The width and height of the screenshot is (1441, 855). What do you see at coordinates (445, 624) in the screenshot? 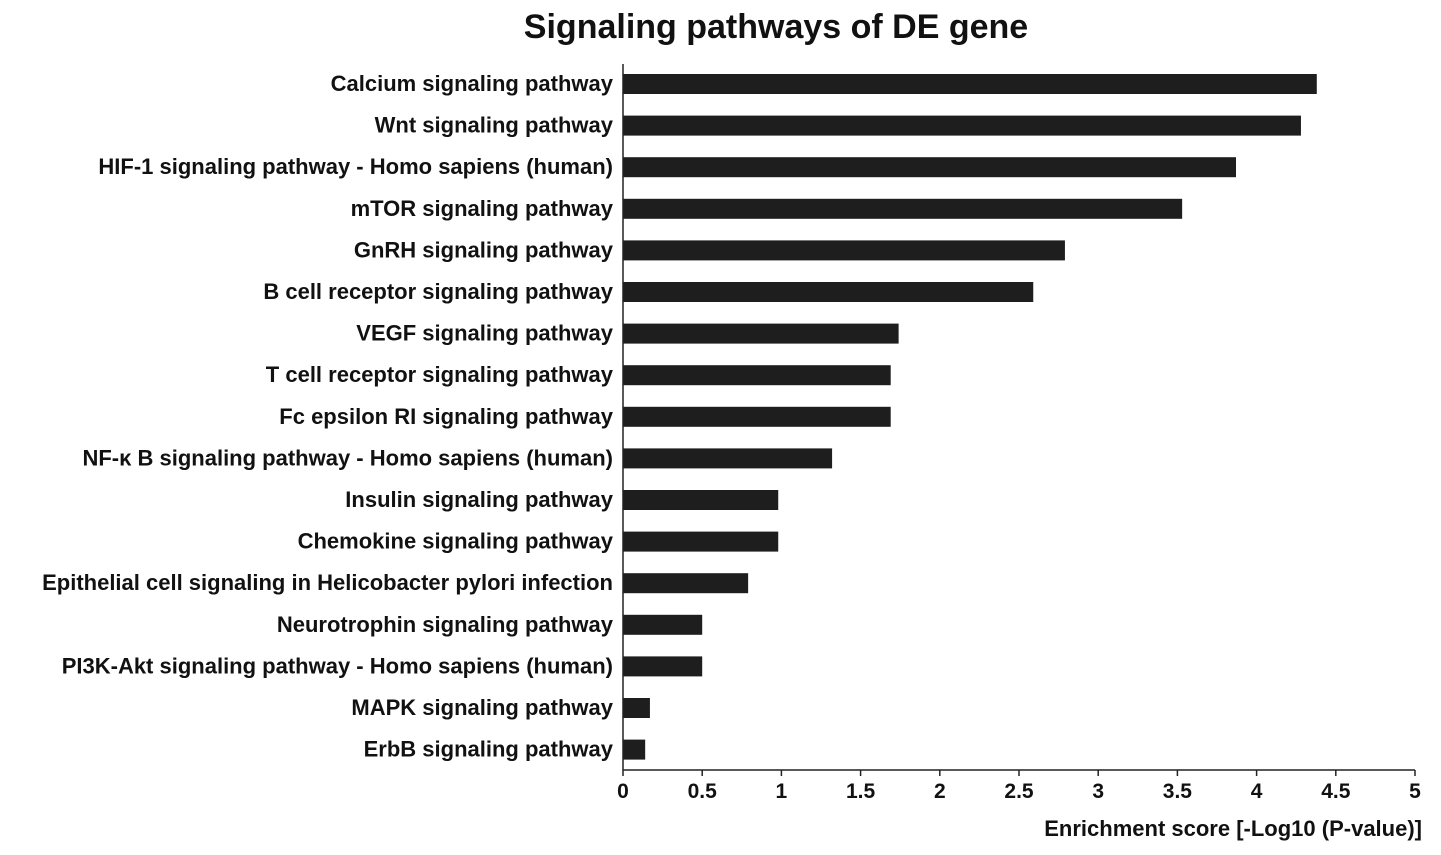
I see `category-label: Neurotrophin signaling pathway` at bounding box center [445, 624].